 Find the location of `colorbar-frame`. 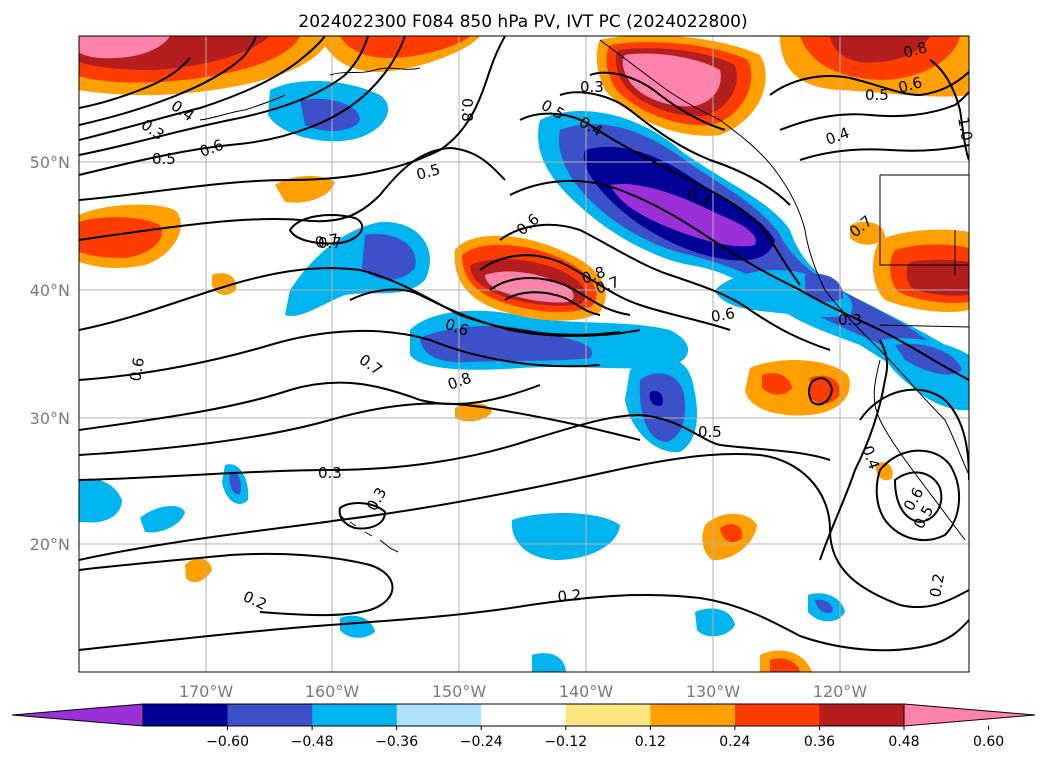

colorbar-frame is located at coordinates (523, 715).